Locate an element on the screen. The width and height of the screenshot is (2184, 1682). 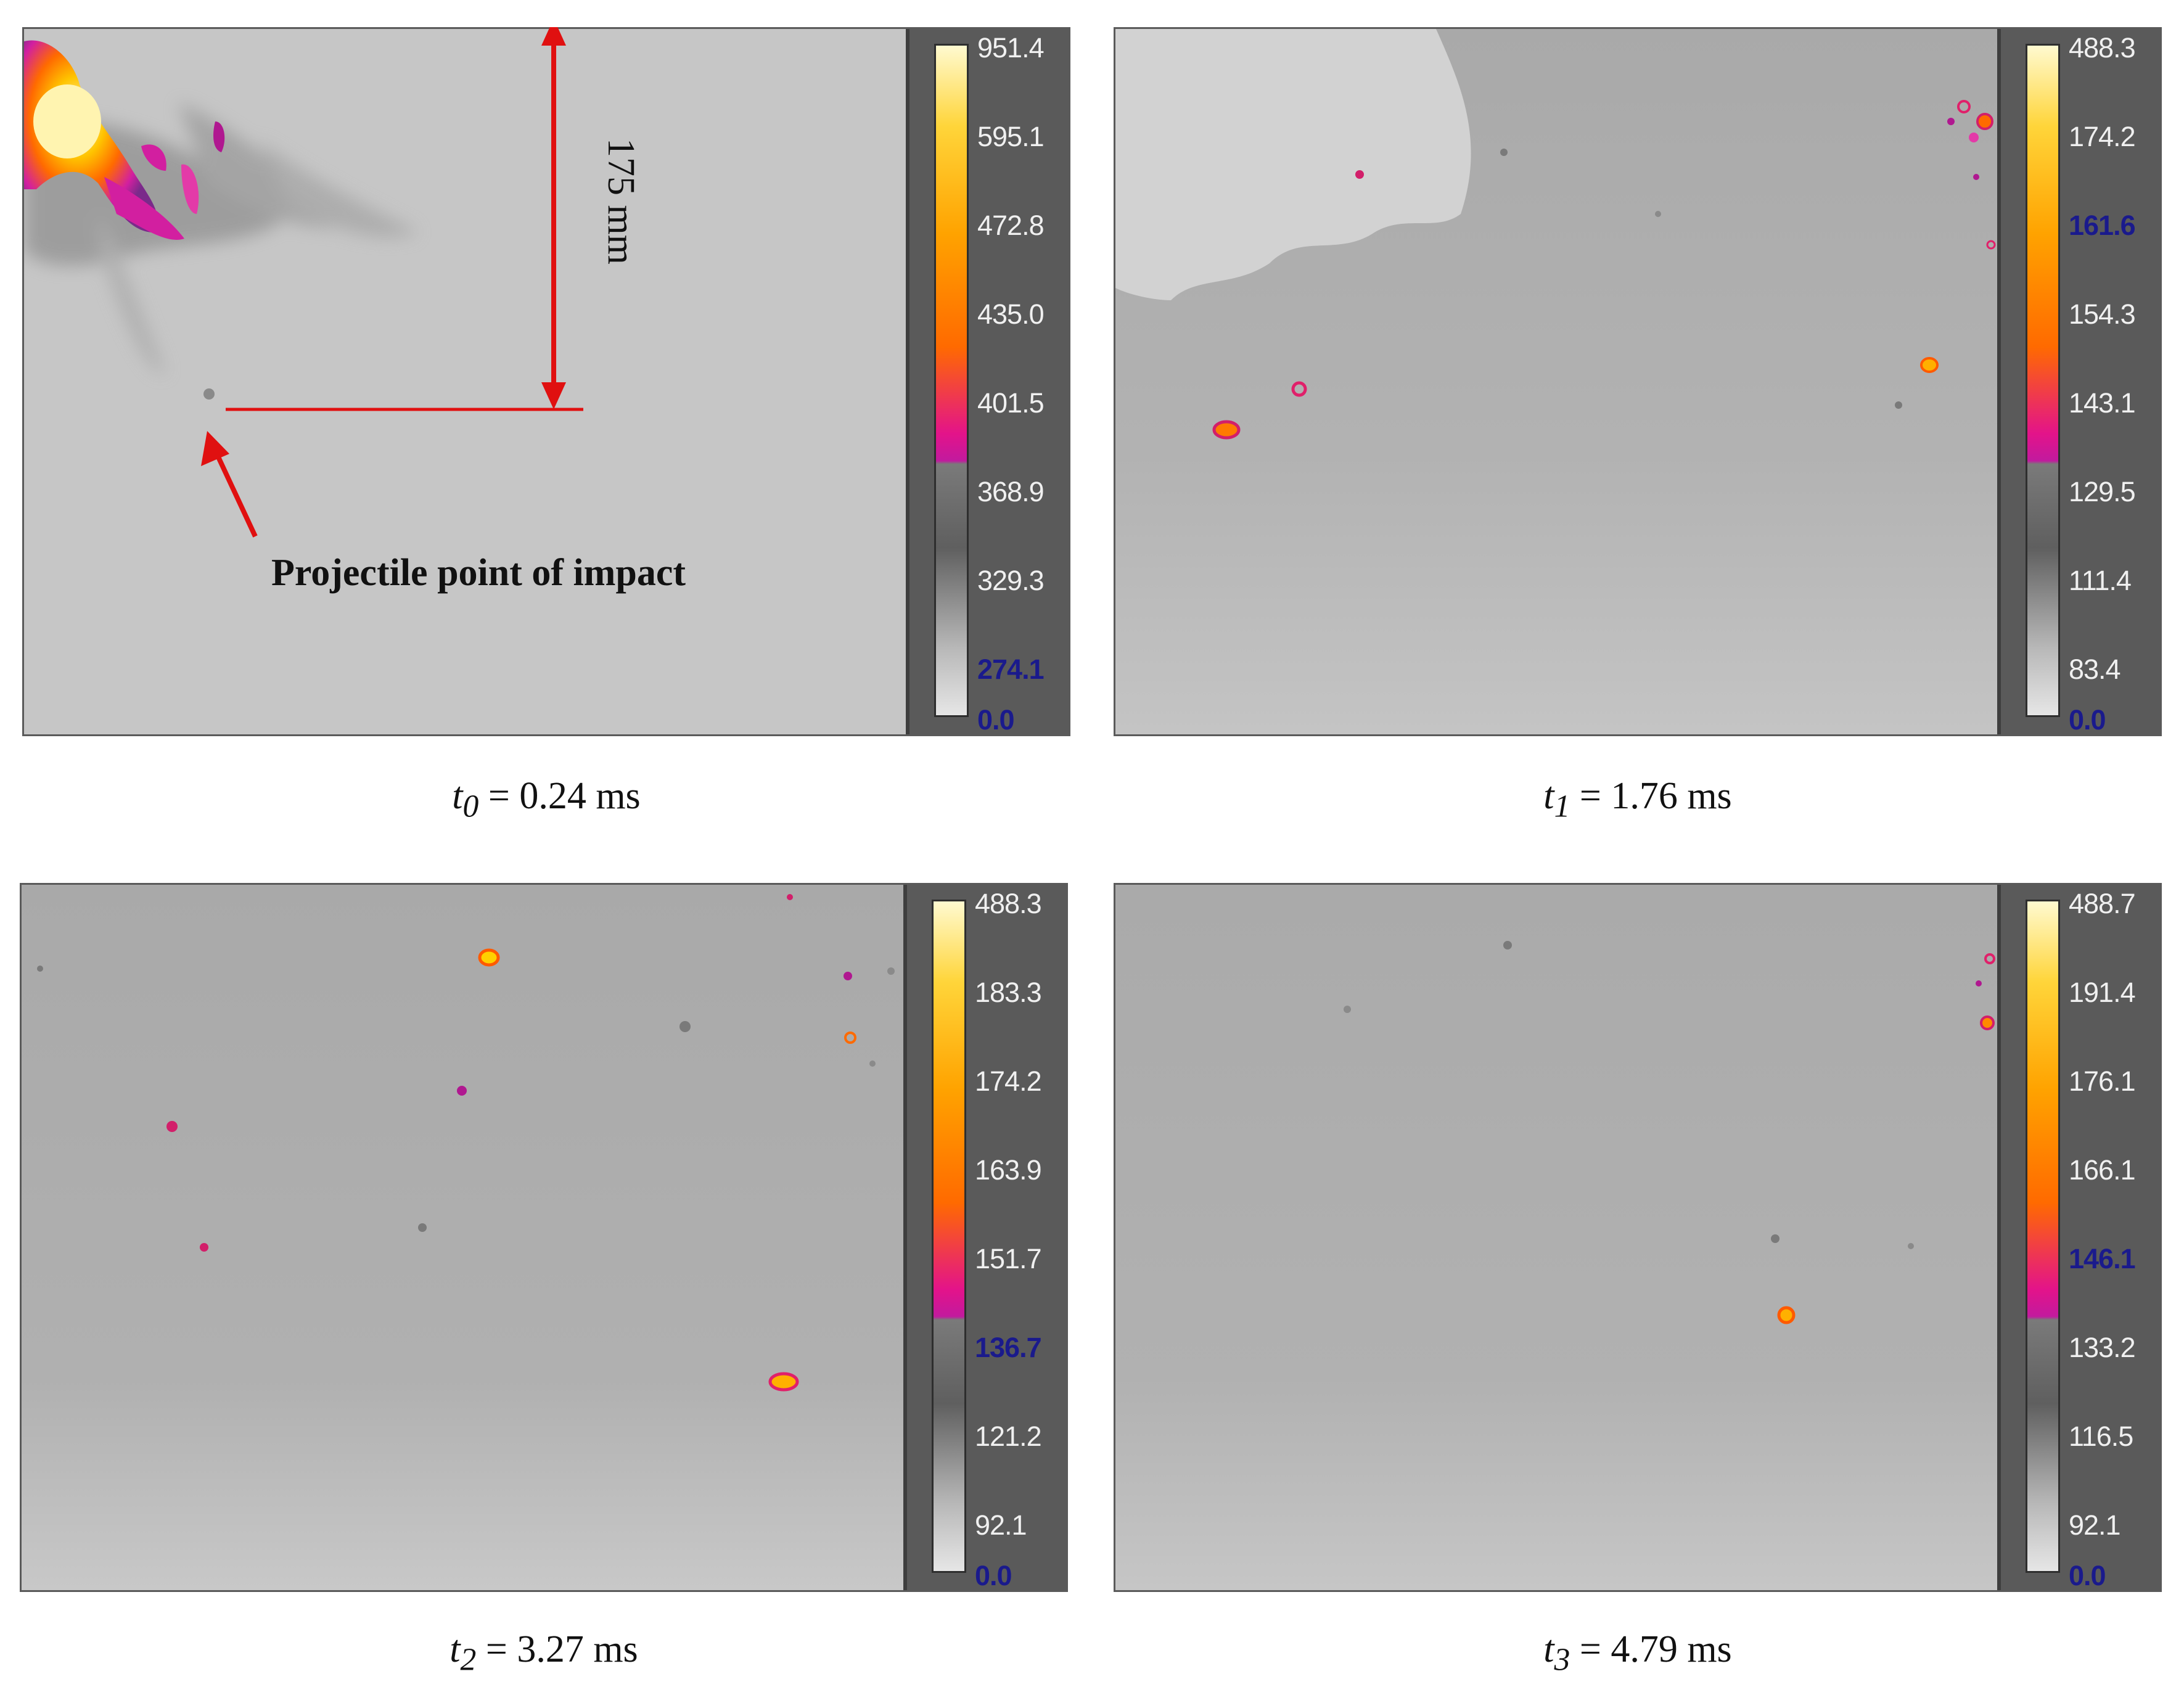
time-value: 1.76 ms is located at coordinates (1671, 796).